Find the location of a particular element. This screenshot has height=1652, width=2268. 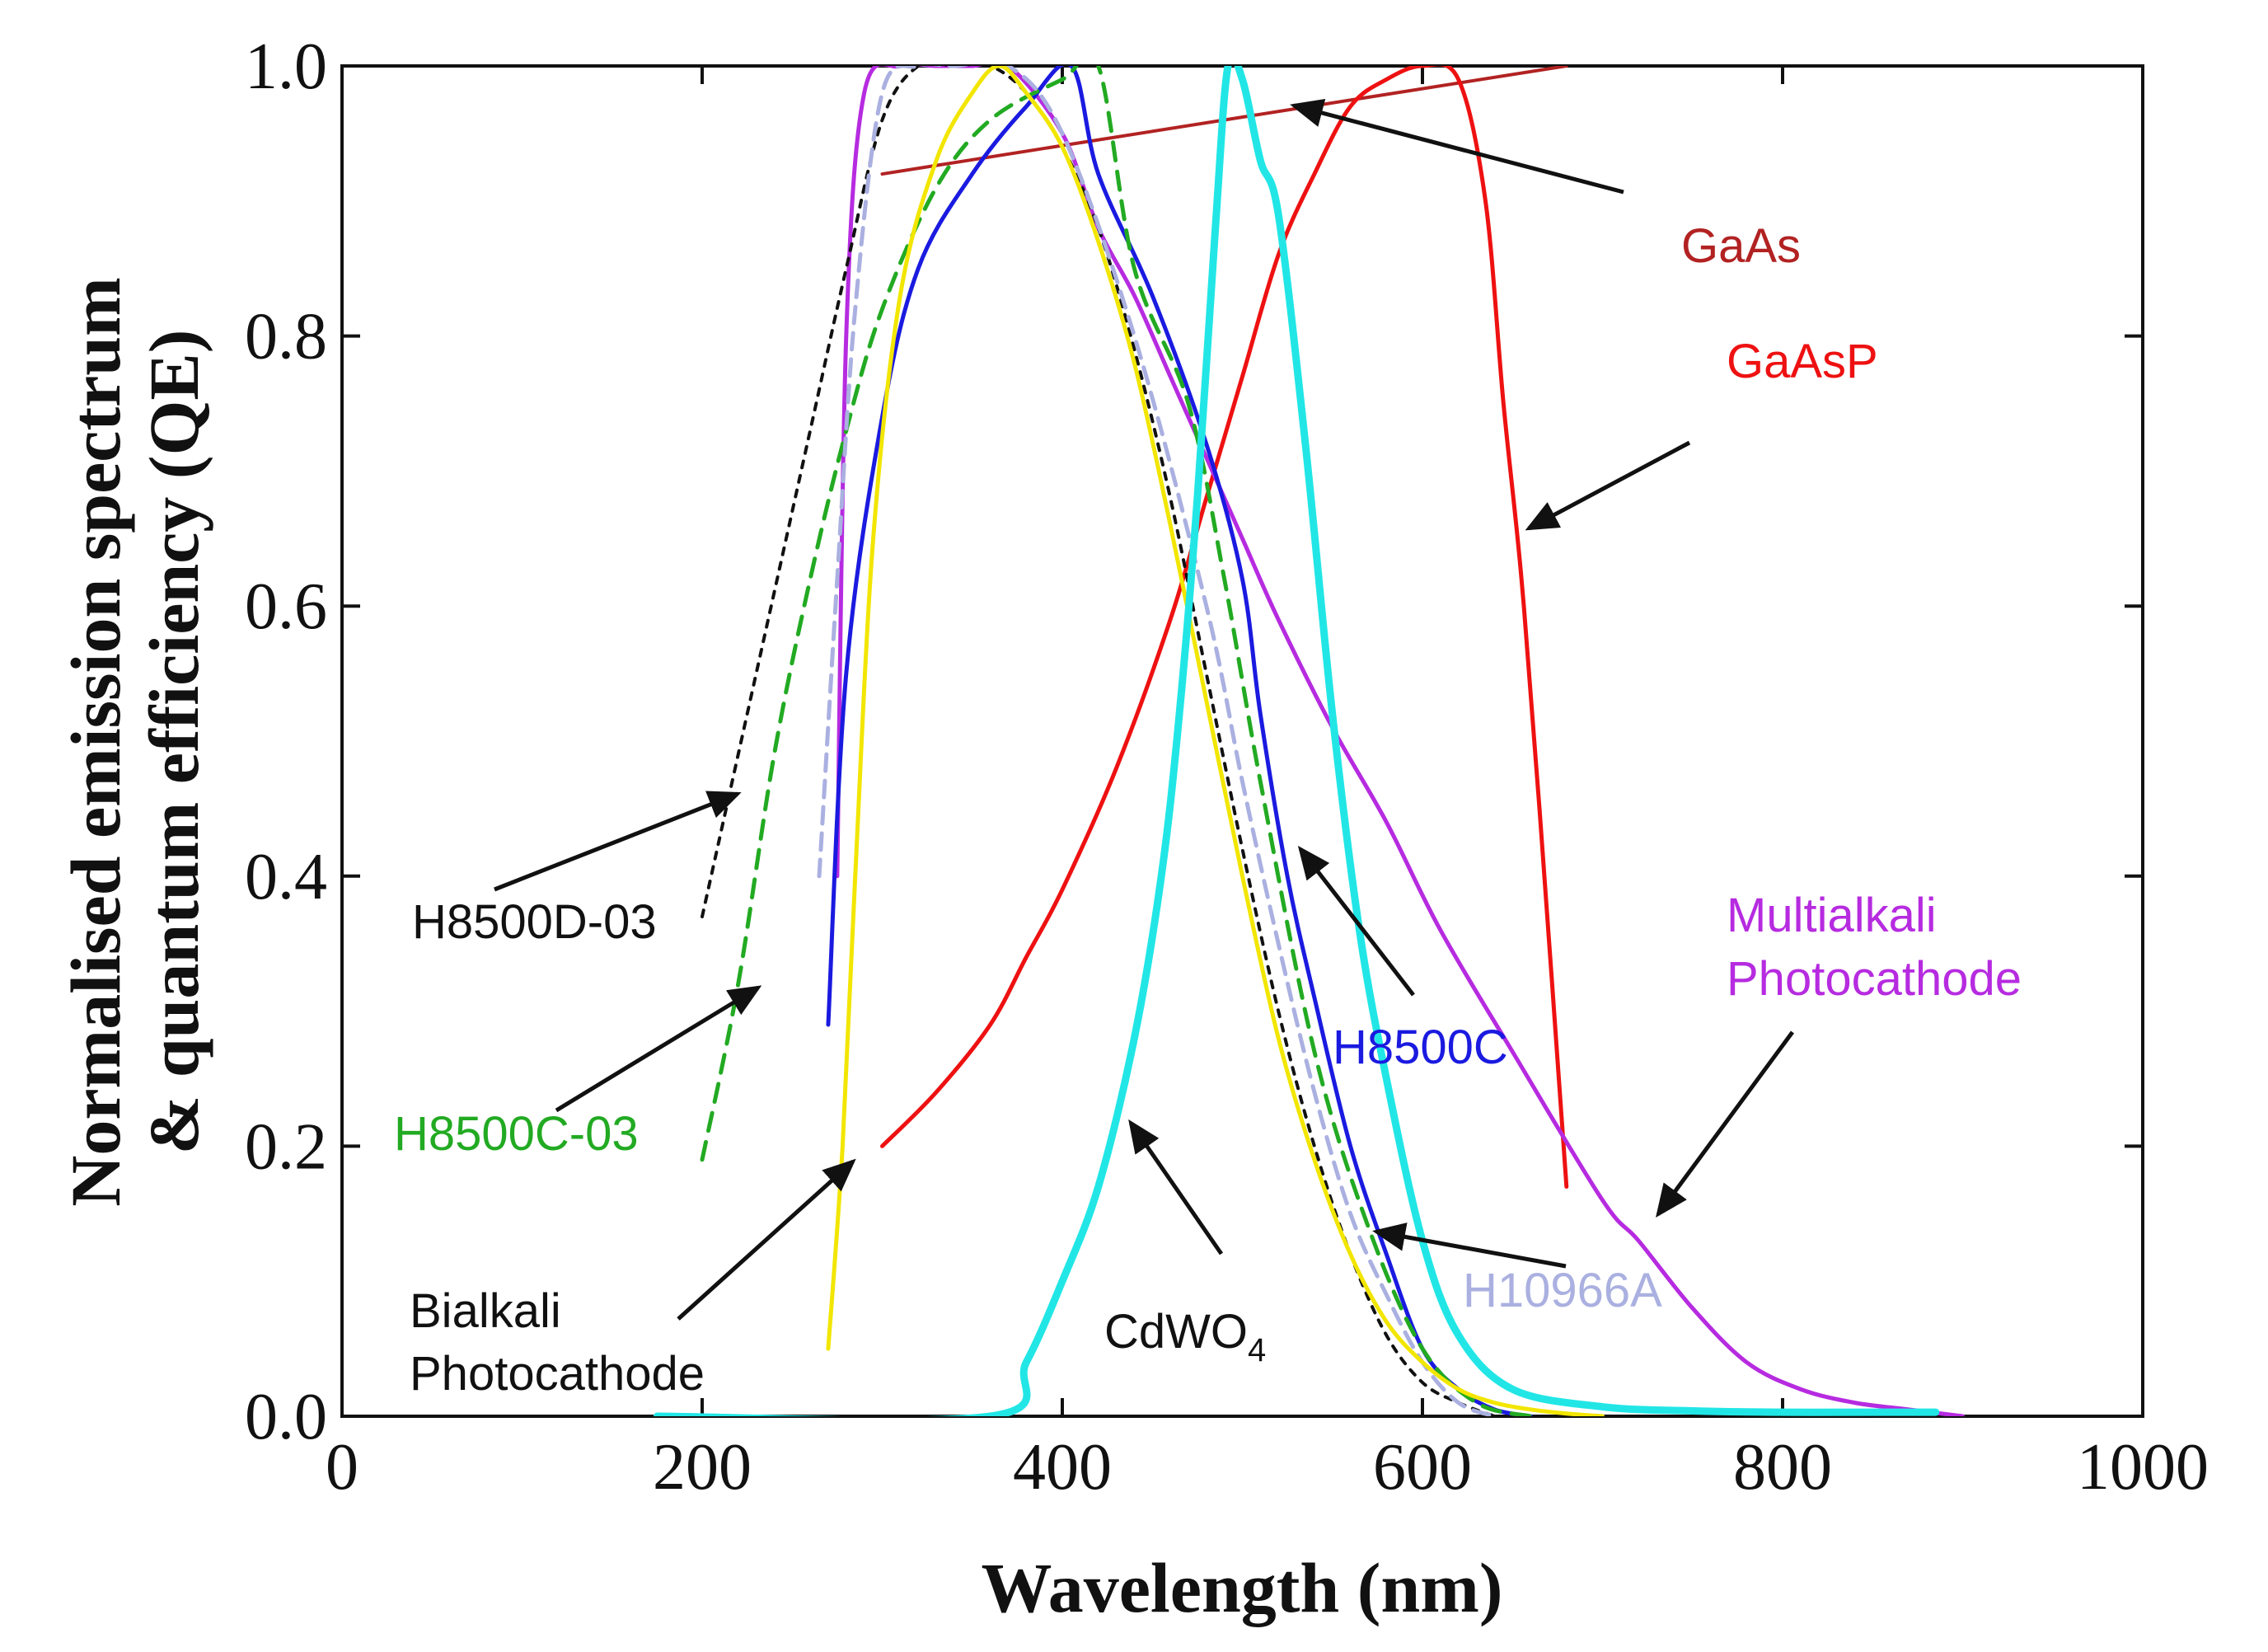

x-axis-title: Wavelength (nm) is located at coordinates (1241, 1588).